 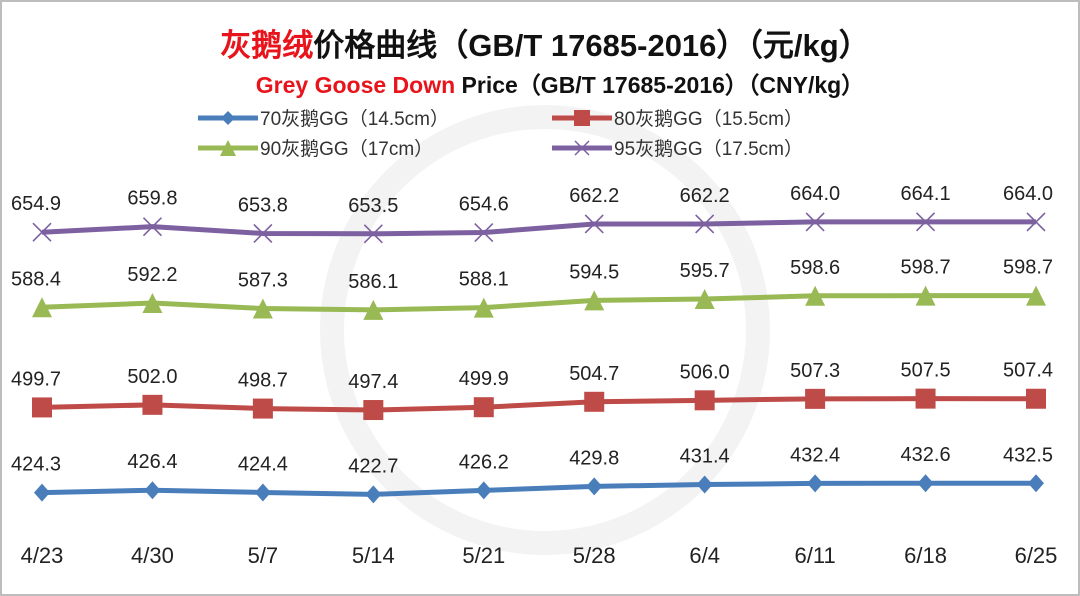 What do you see at coordinates (594, 458) in the screenshot?
I see `data-label: 429.8` at bounding box center [594, 458].